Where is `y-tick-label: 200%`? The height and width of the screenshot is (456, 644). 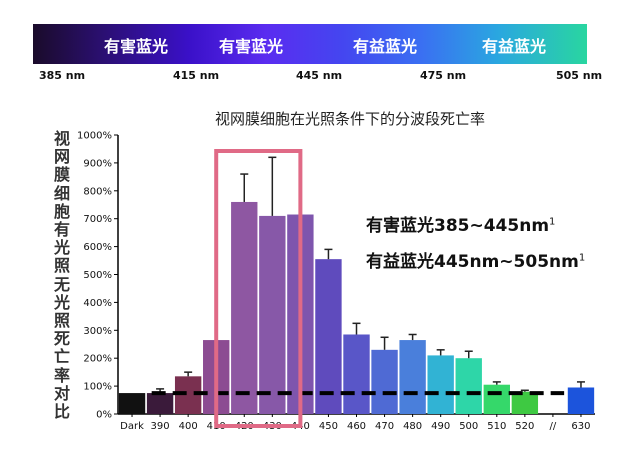 y-tick-label: 200% is located at coordinates (97, 359).